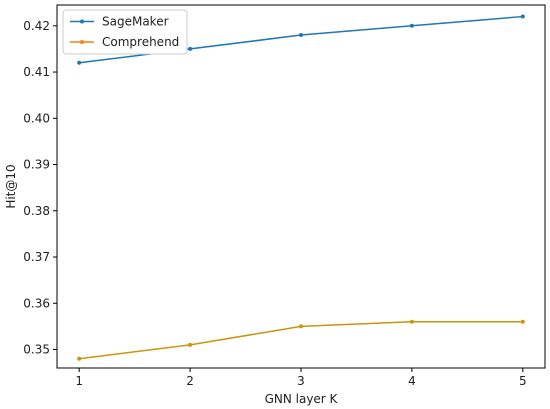 The width and height of the screenshot is (550, 409). What do you see at coordinates (36, 257) in the screenshot?
I see `y-tick-label: 0.37` at bounding box center [36, 257].